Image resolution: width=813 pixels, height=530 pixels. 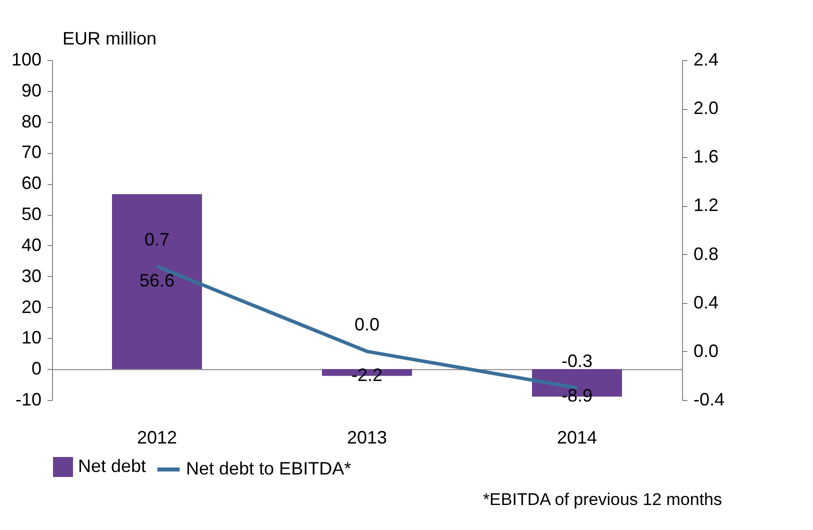 What do you see at coordinates (706, 350) in the screenshot?
I see `y2-tick-label: 0.0` at bounding box center [706, 350].